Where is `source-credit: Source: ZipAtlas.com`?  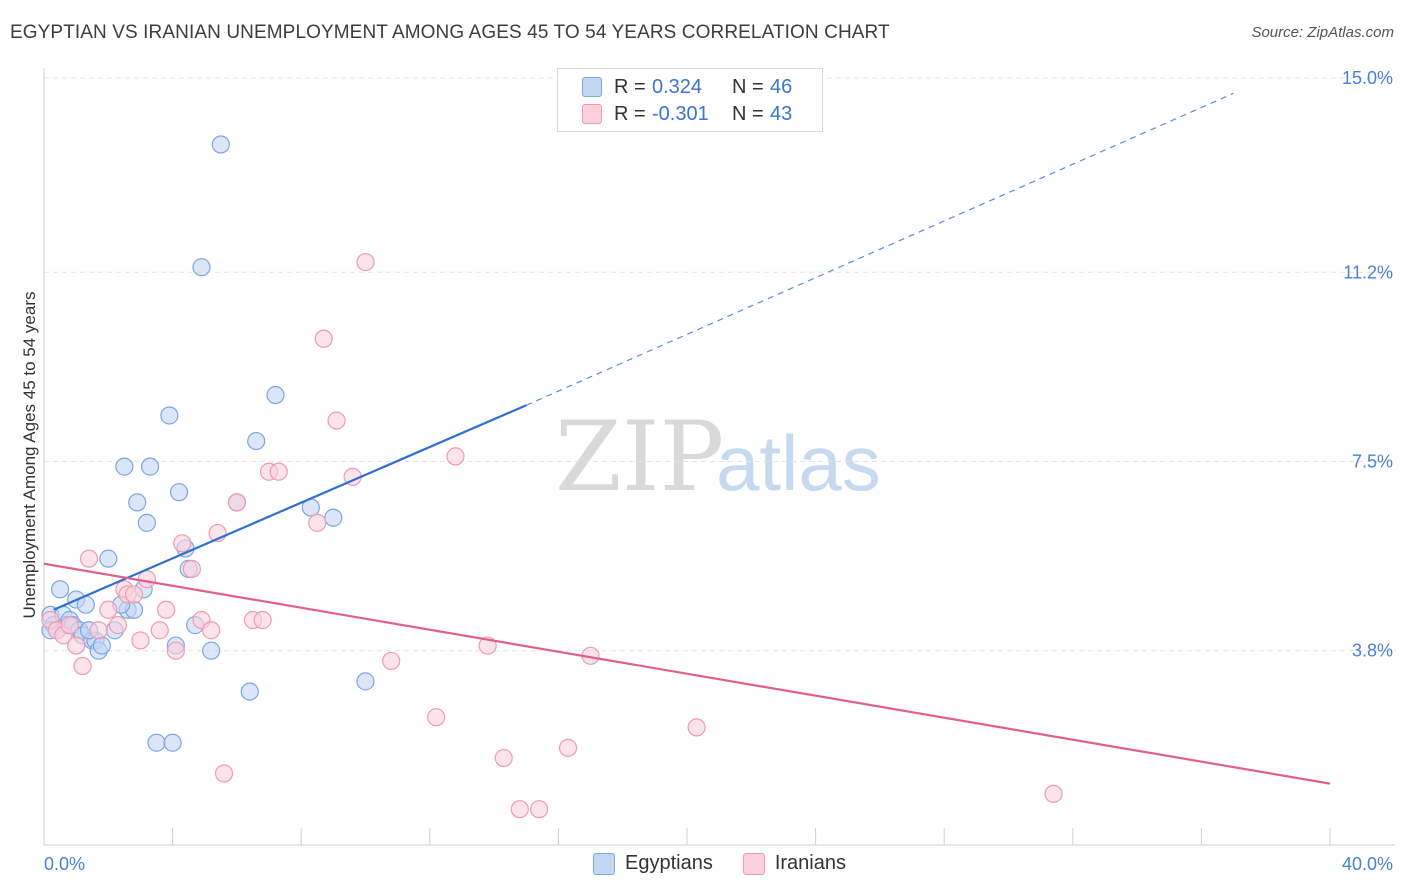
source-credit: Source: ZipAtlas.com is located at coordinates (1322, 32).